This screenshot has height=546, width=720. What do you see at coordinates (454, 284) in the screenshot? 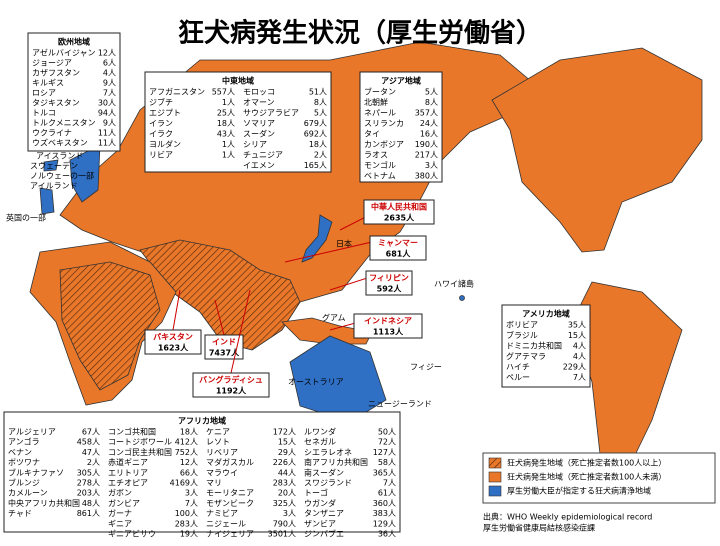
I see `map-label: ハワイ諸島` at bounding box center [454, 284].